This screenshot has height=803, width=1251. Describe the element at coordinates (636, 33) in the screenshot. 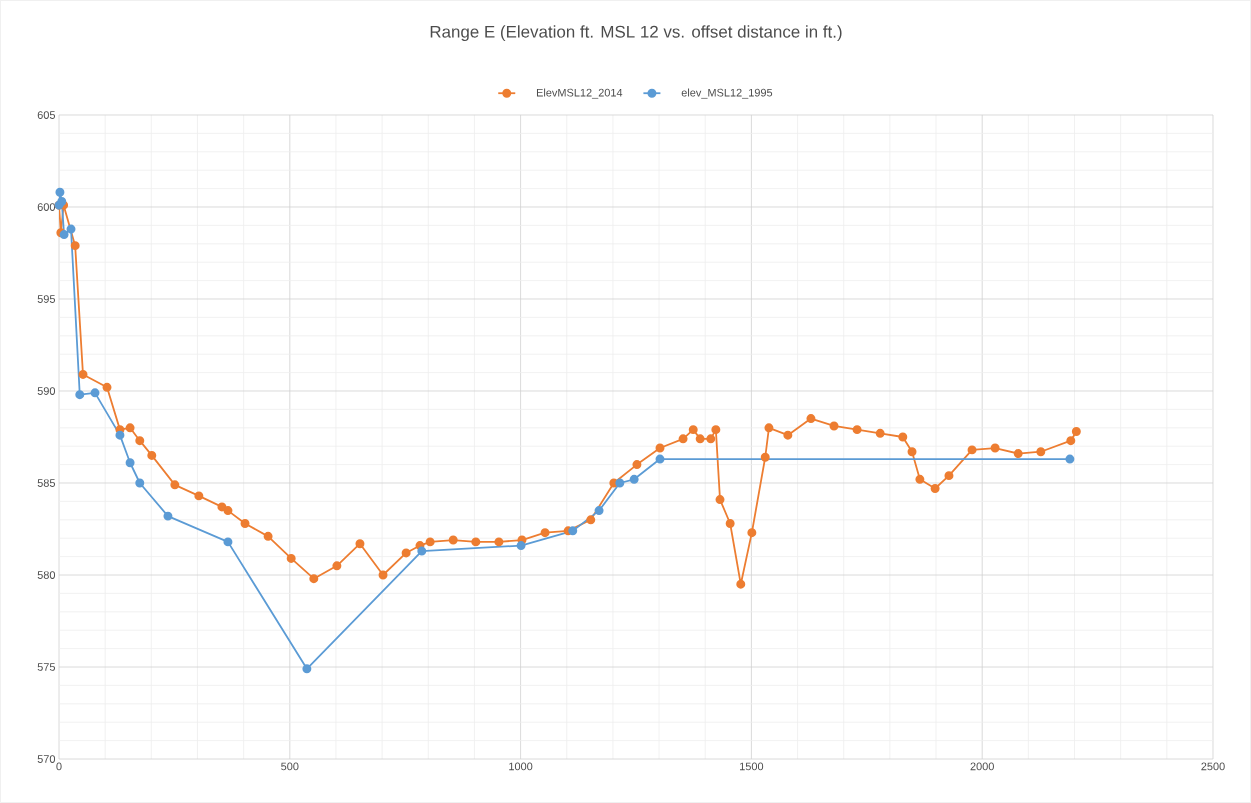

I see `chart-title: Range E (Elevation ft. MSL 12 vs. offset distance in ft.)` at that location.